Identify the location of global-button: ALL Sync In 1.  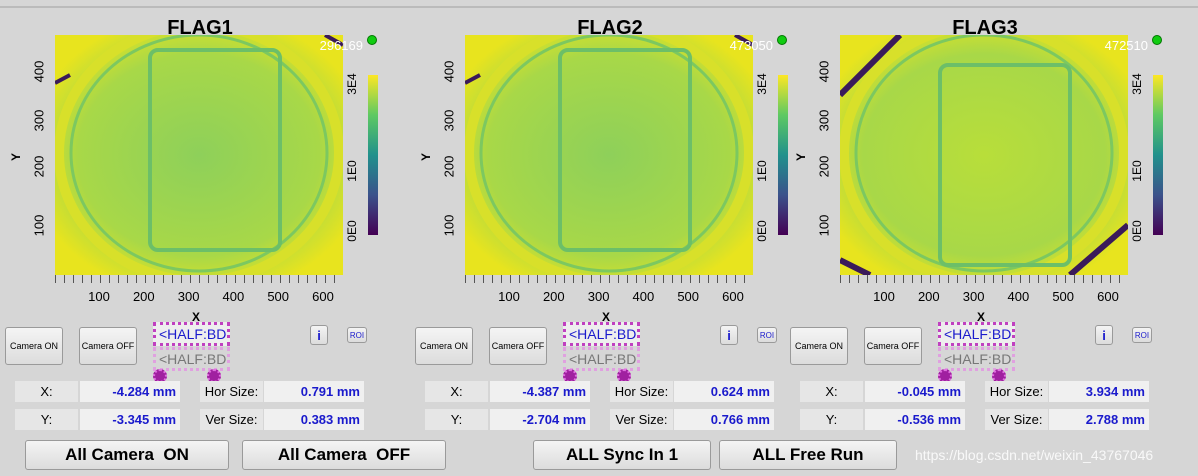
(622, 455).